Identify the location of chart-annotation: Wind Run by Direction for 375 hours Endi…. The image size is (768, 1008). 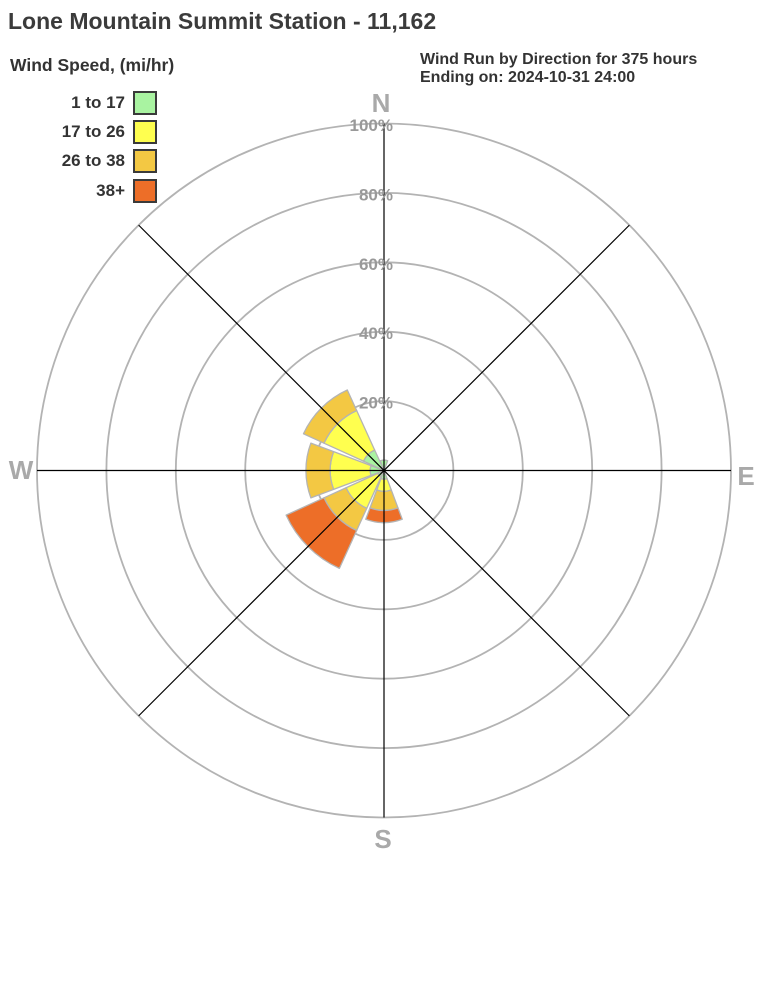
(558, 69).